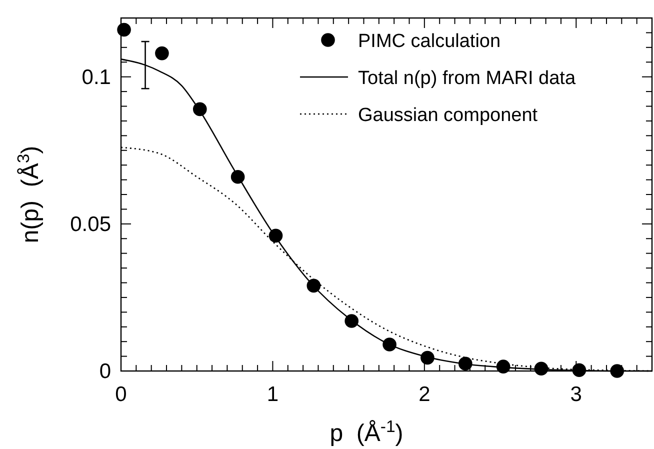  Describe the element at coordinates (367, 431) in the screenshot. I see `x-axis-title: p (Å$^{-1}$)` at that location.